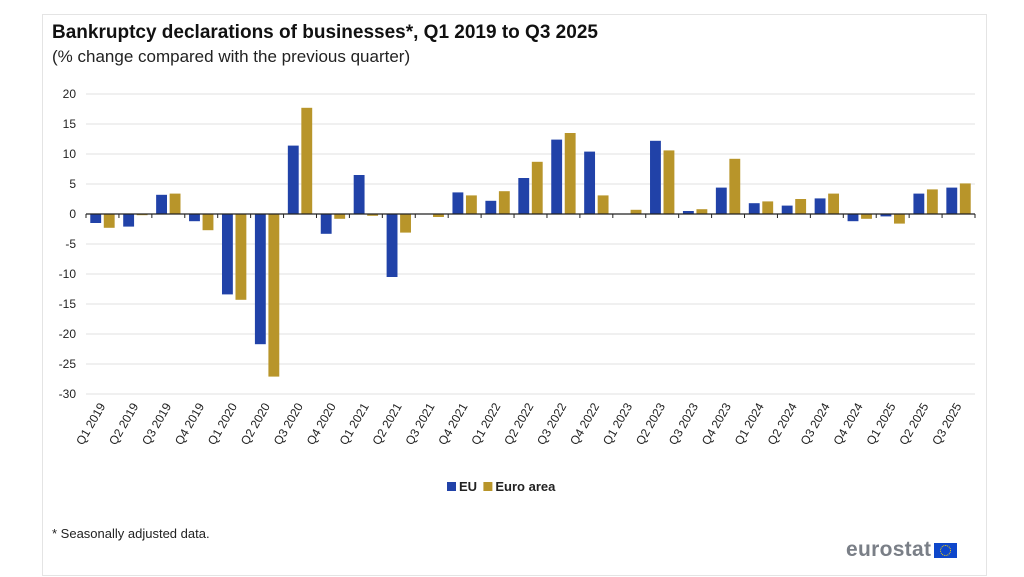 Image resolution: width=1024 pixels, height=577 pixels. What do you see at coordinates (72, 214) in the screenshot?
I see `y-tick-label: 0` at bounding box center [72, 214].